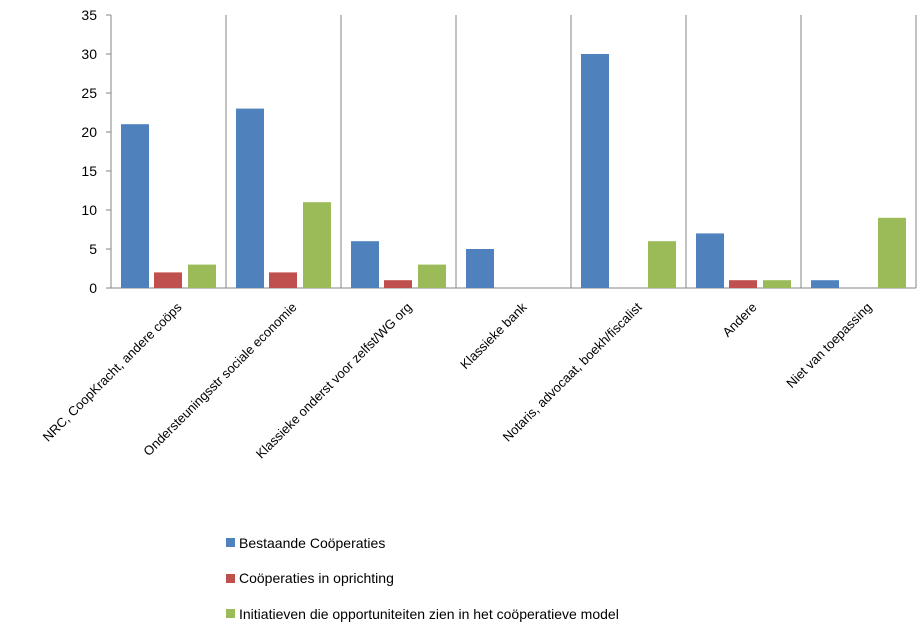 The height and width of the screenshot is (632, 921). What do you see at coordinates (493, 335) in the screenshot?
I see `x-category-label: Klassieke bank` at bounding box center [493, 335].